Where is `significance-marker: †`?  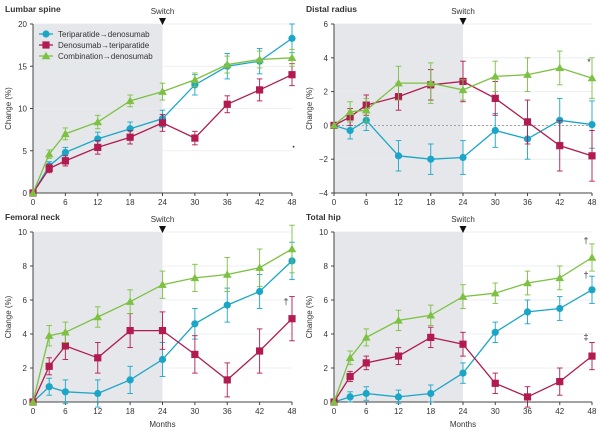
significance-marker: † is located at coordinates (285, 302).